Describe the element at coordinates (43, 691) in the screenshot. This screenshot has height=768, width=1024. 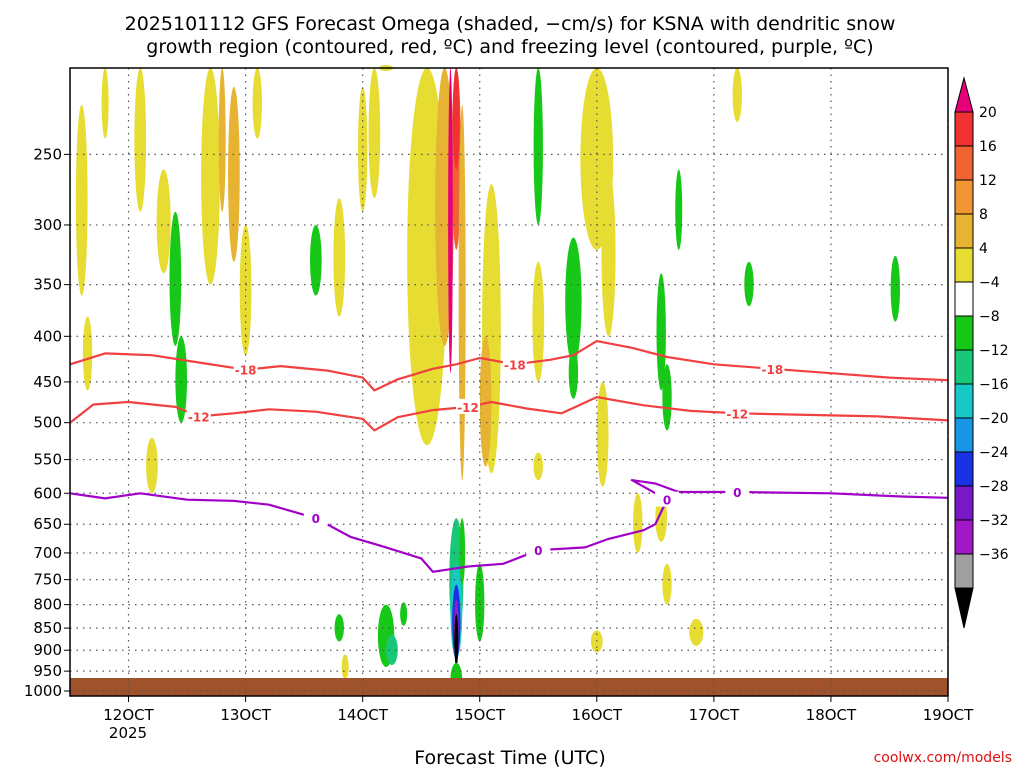
I see `y-tick-label: 1000` at that location.